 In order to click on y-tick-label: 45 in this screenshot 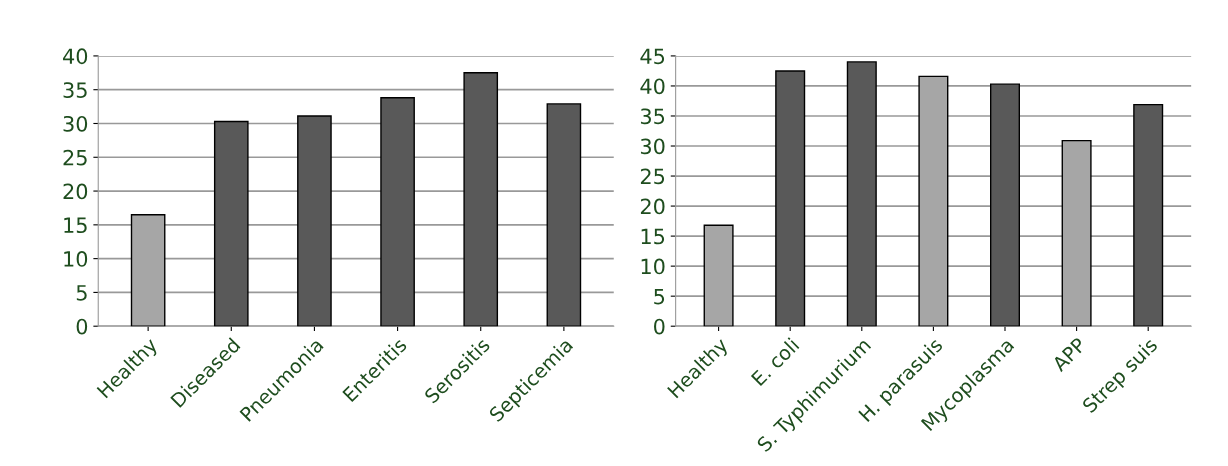, I will do `click(652, 56)`.